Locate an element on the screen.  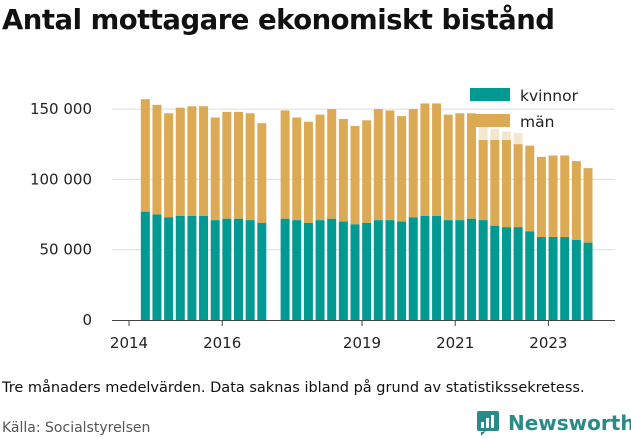
x-tick-label: 2023 is located at coordinates (548, 343).